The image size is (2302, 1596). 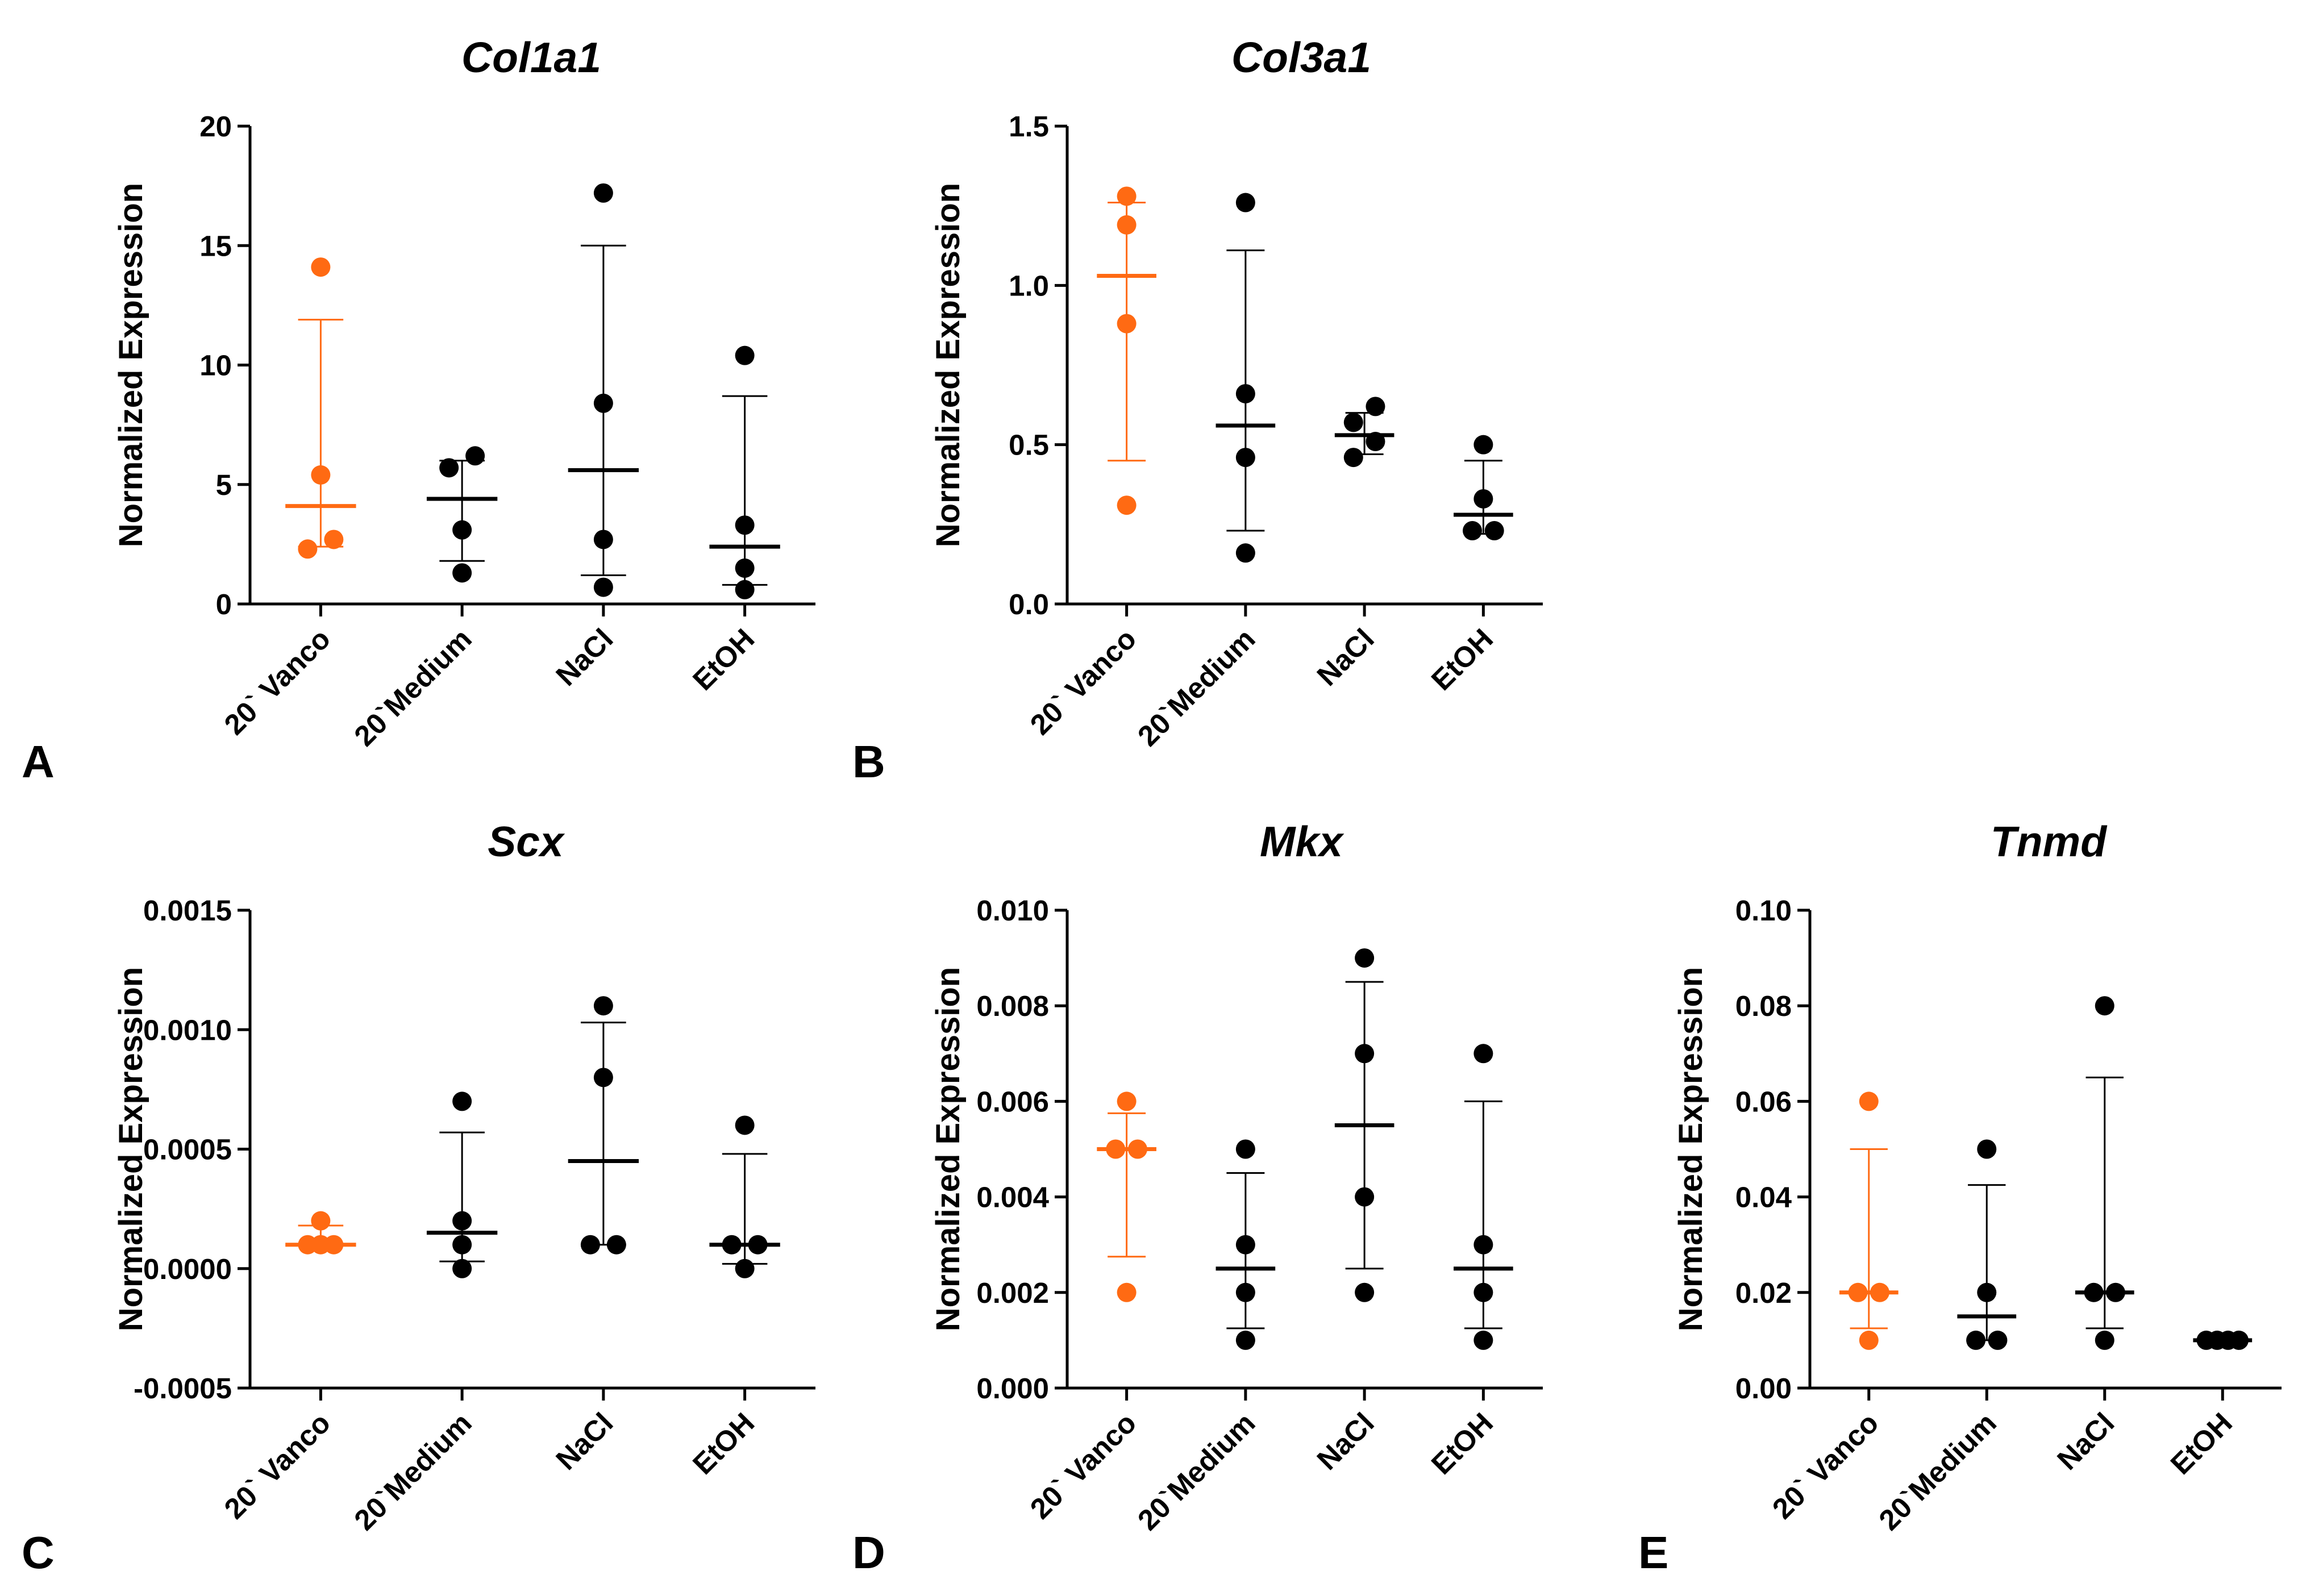 What do you see at coordinates (1013, 1006) in the screenshot?
I see `y-tick-label: 0.008` at bounding box center [1013, 1006].